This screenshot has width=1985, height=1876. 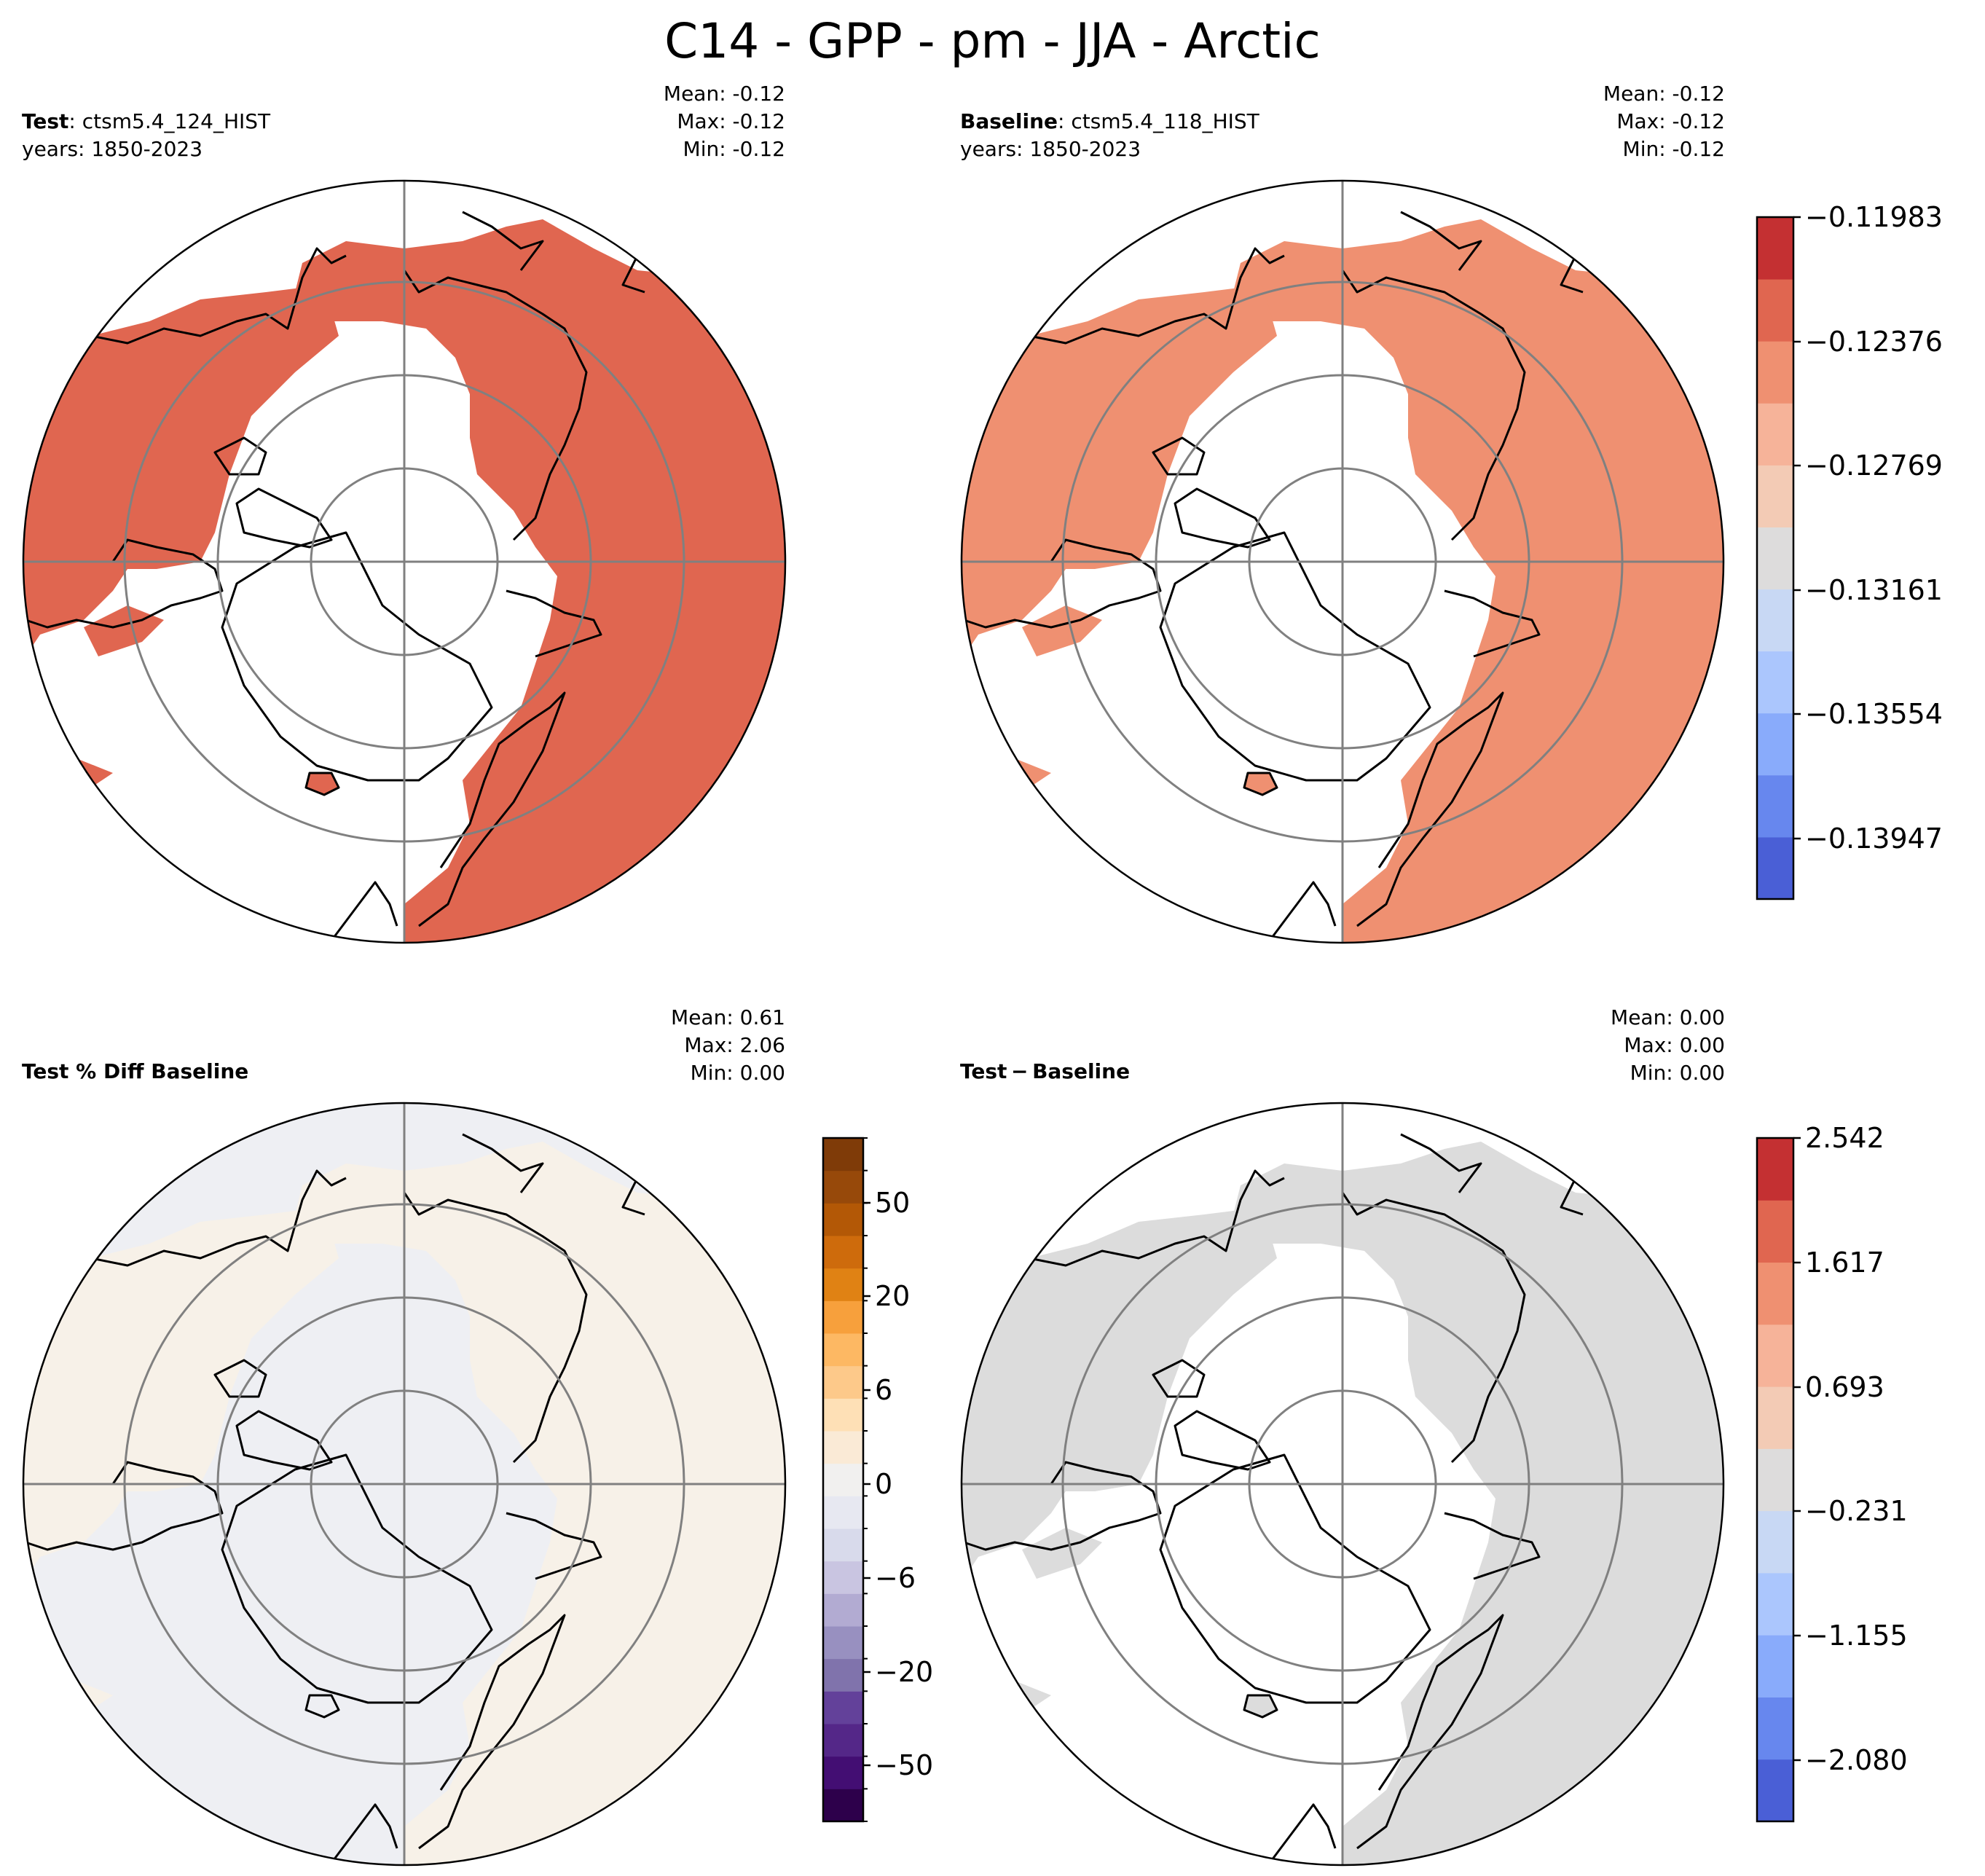 I want to click on baseline-stat-mean: Mean: -0.12, so click(x=1664, y=94).